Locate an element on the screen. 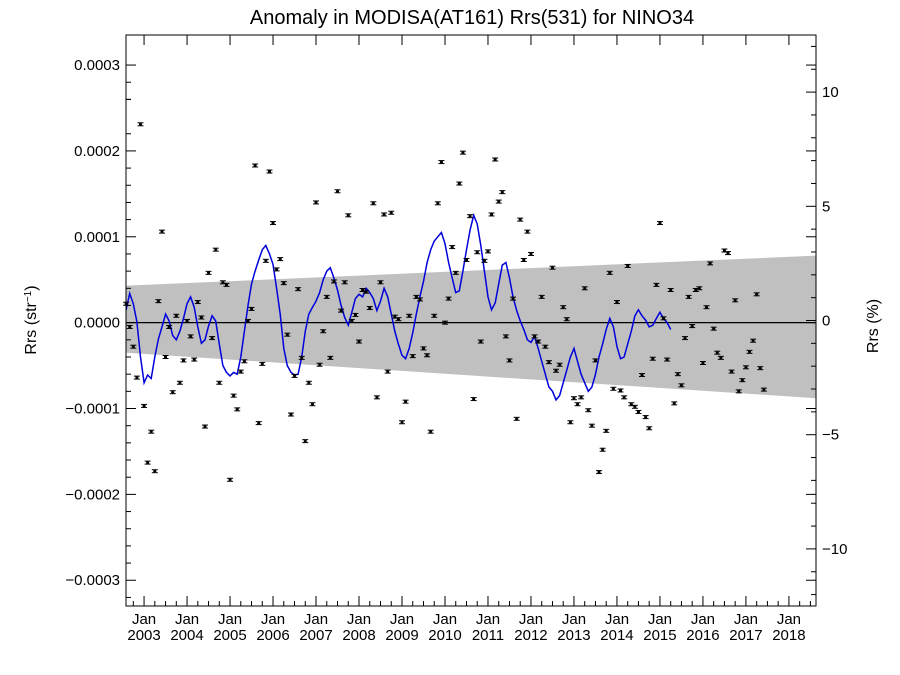 The height and width of the screenshot is (675, 900). x-tick-year: 2014 is located at coordinates (616, 635).